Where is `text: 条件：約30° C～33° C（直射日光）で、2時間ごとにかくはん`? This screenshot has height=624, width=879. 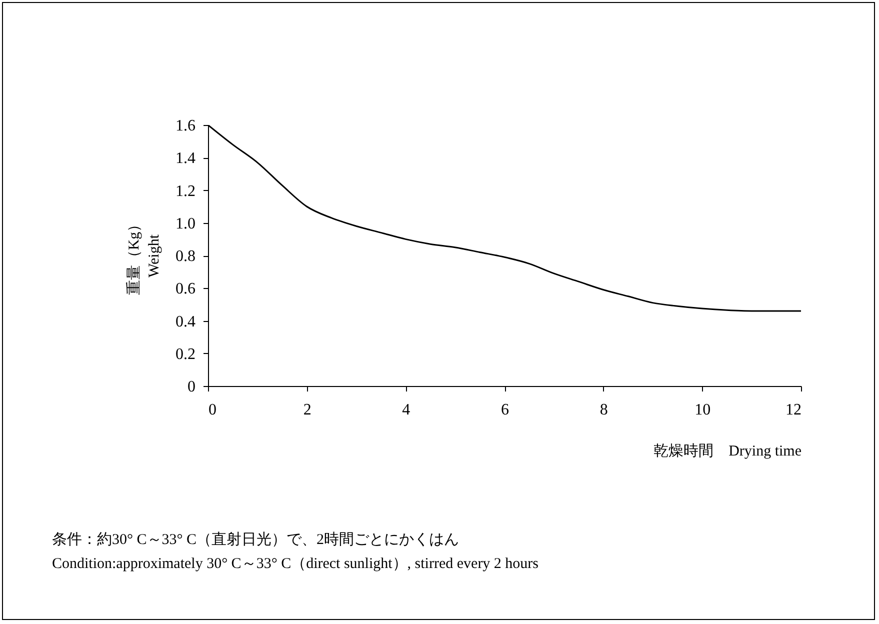
text: 条件：約30° C～33° C（直射日光）で、2時間ごとにかくはん is located at coordinates (256, 540).